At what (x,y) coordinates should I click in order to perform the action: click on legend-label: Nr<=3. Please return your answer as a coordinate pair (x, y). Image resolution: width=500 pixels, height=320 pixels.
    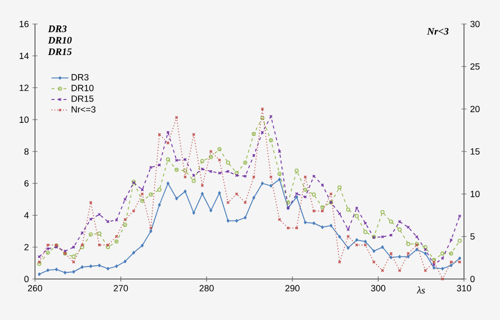
    Looking at the image, I should click on (84, 109).